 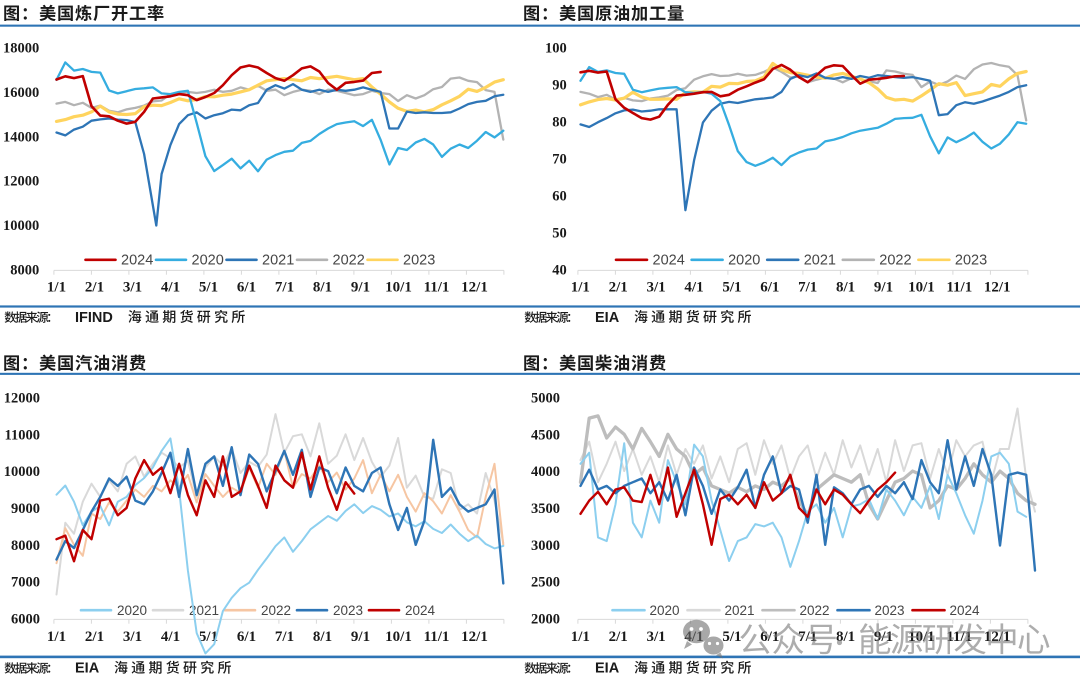 I want to click on svg-text: 50, so click(x=559, y=233).